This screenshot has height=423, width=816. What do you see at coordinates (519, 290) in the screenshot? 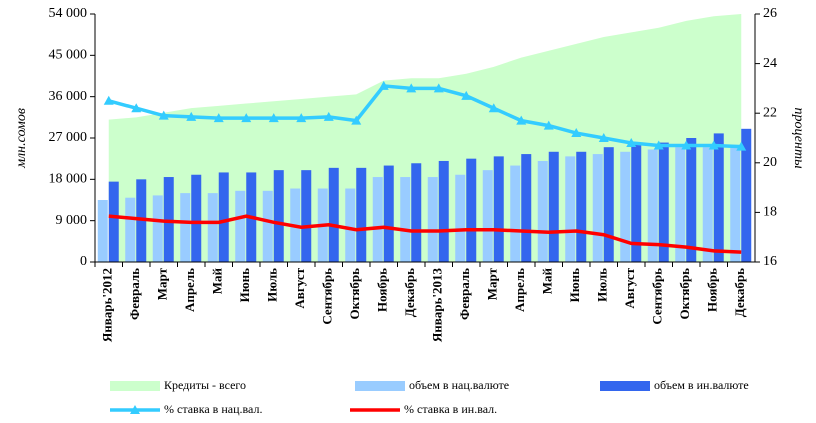
I see `x-tick-label: Апрель` at bounding box center [519, 290].